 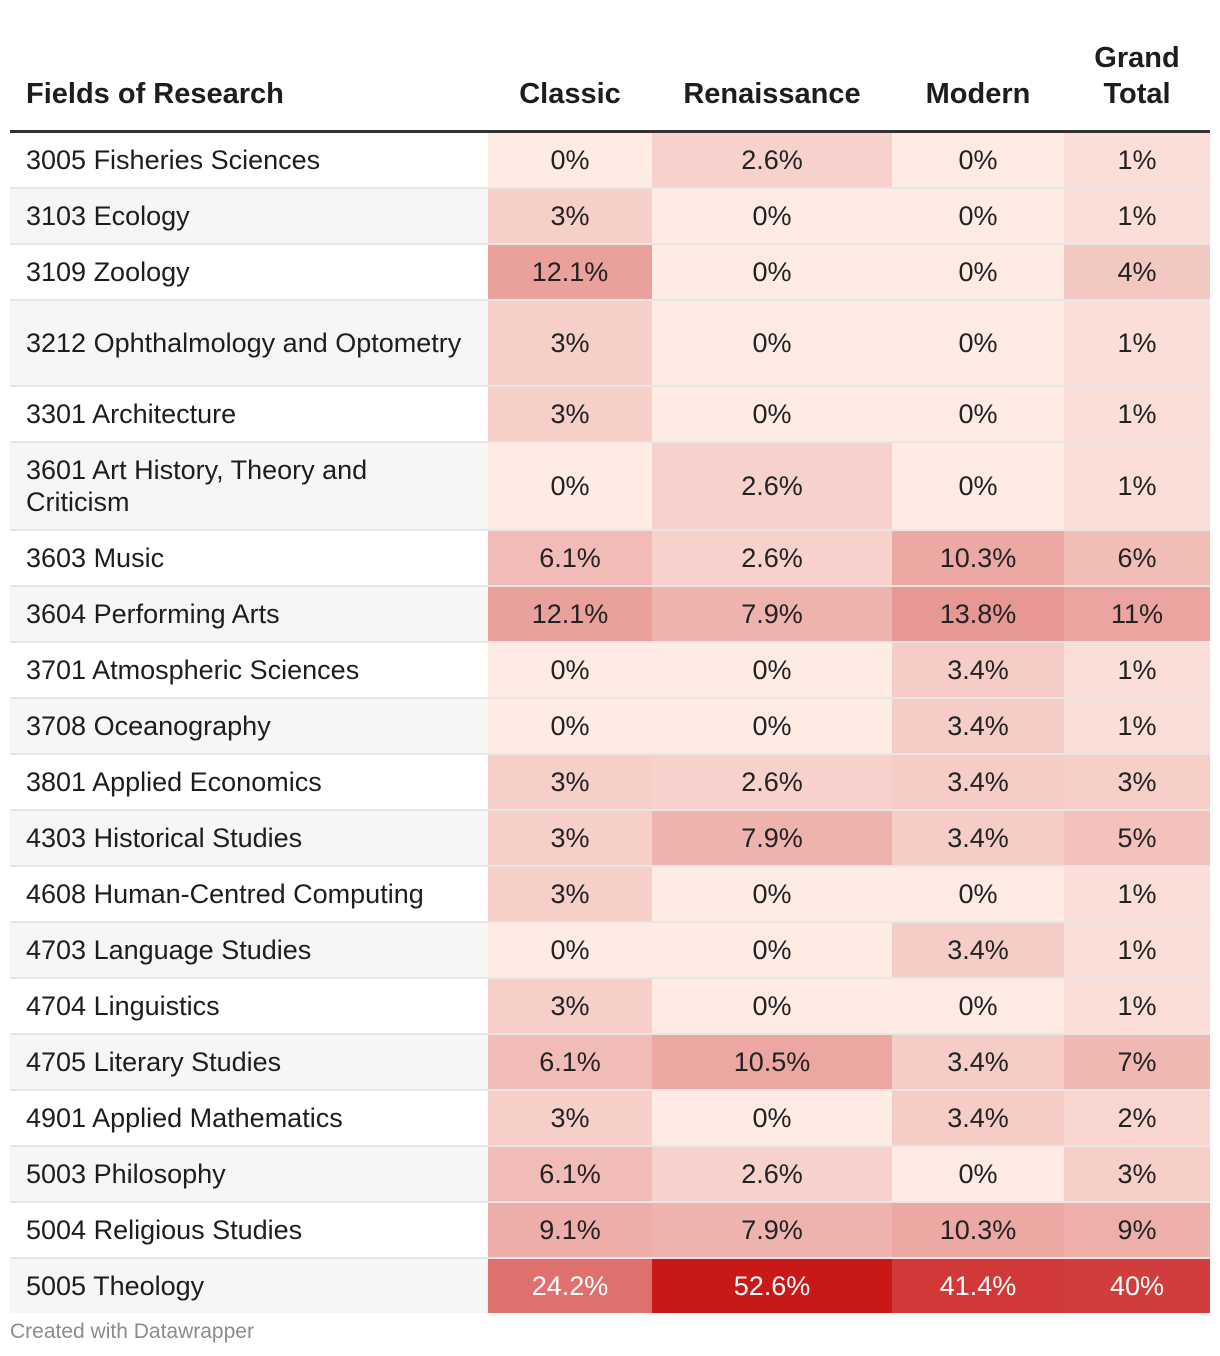 What do you see at coordinates (1137, 1230) in the screenshot?
I see `heat-cell-grand-total: 9%` at bounding box center [1137, 1230].